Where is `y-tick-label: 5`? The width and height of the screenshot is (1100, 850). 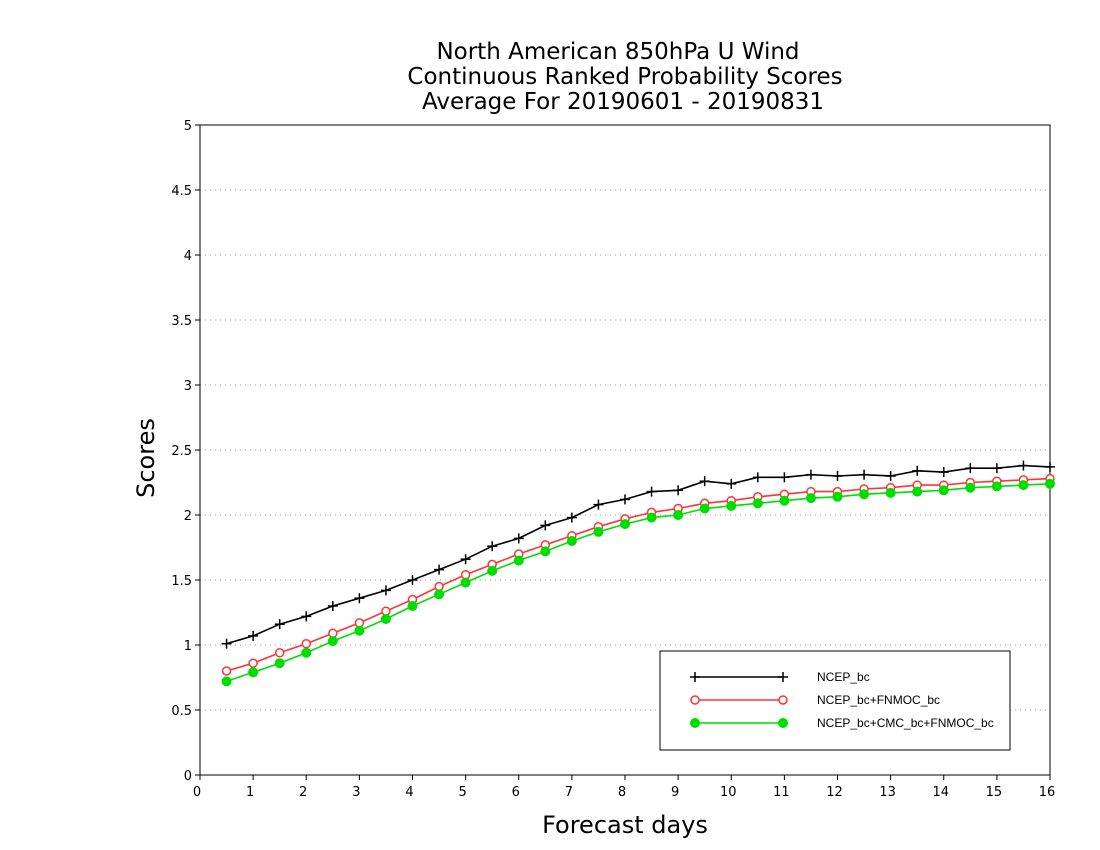
y-tick-label: 5 is located at coordinates (188, 126).